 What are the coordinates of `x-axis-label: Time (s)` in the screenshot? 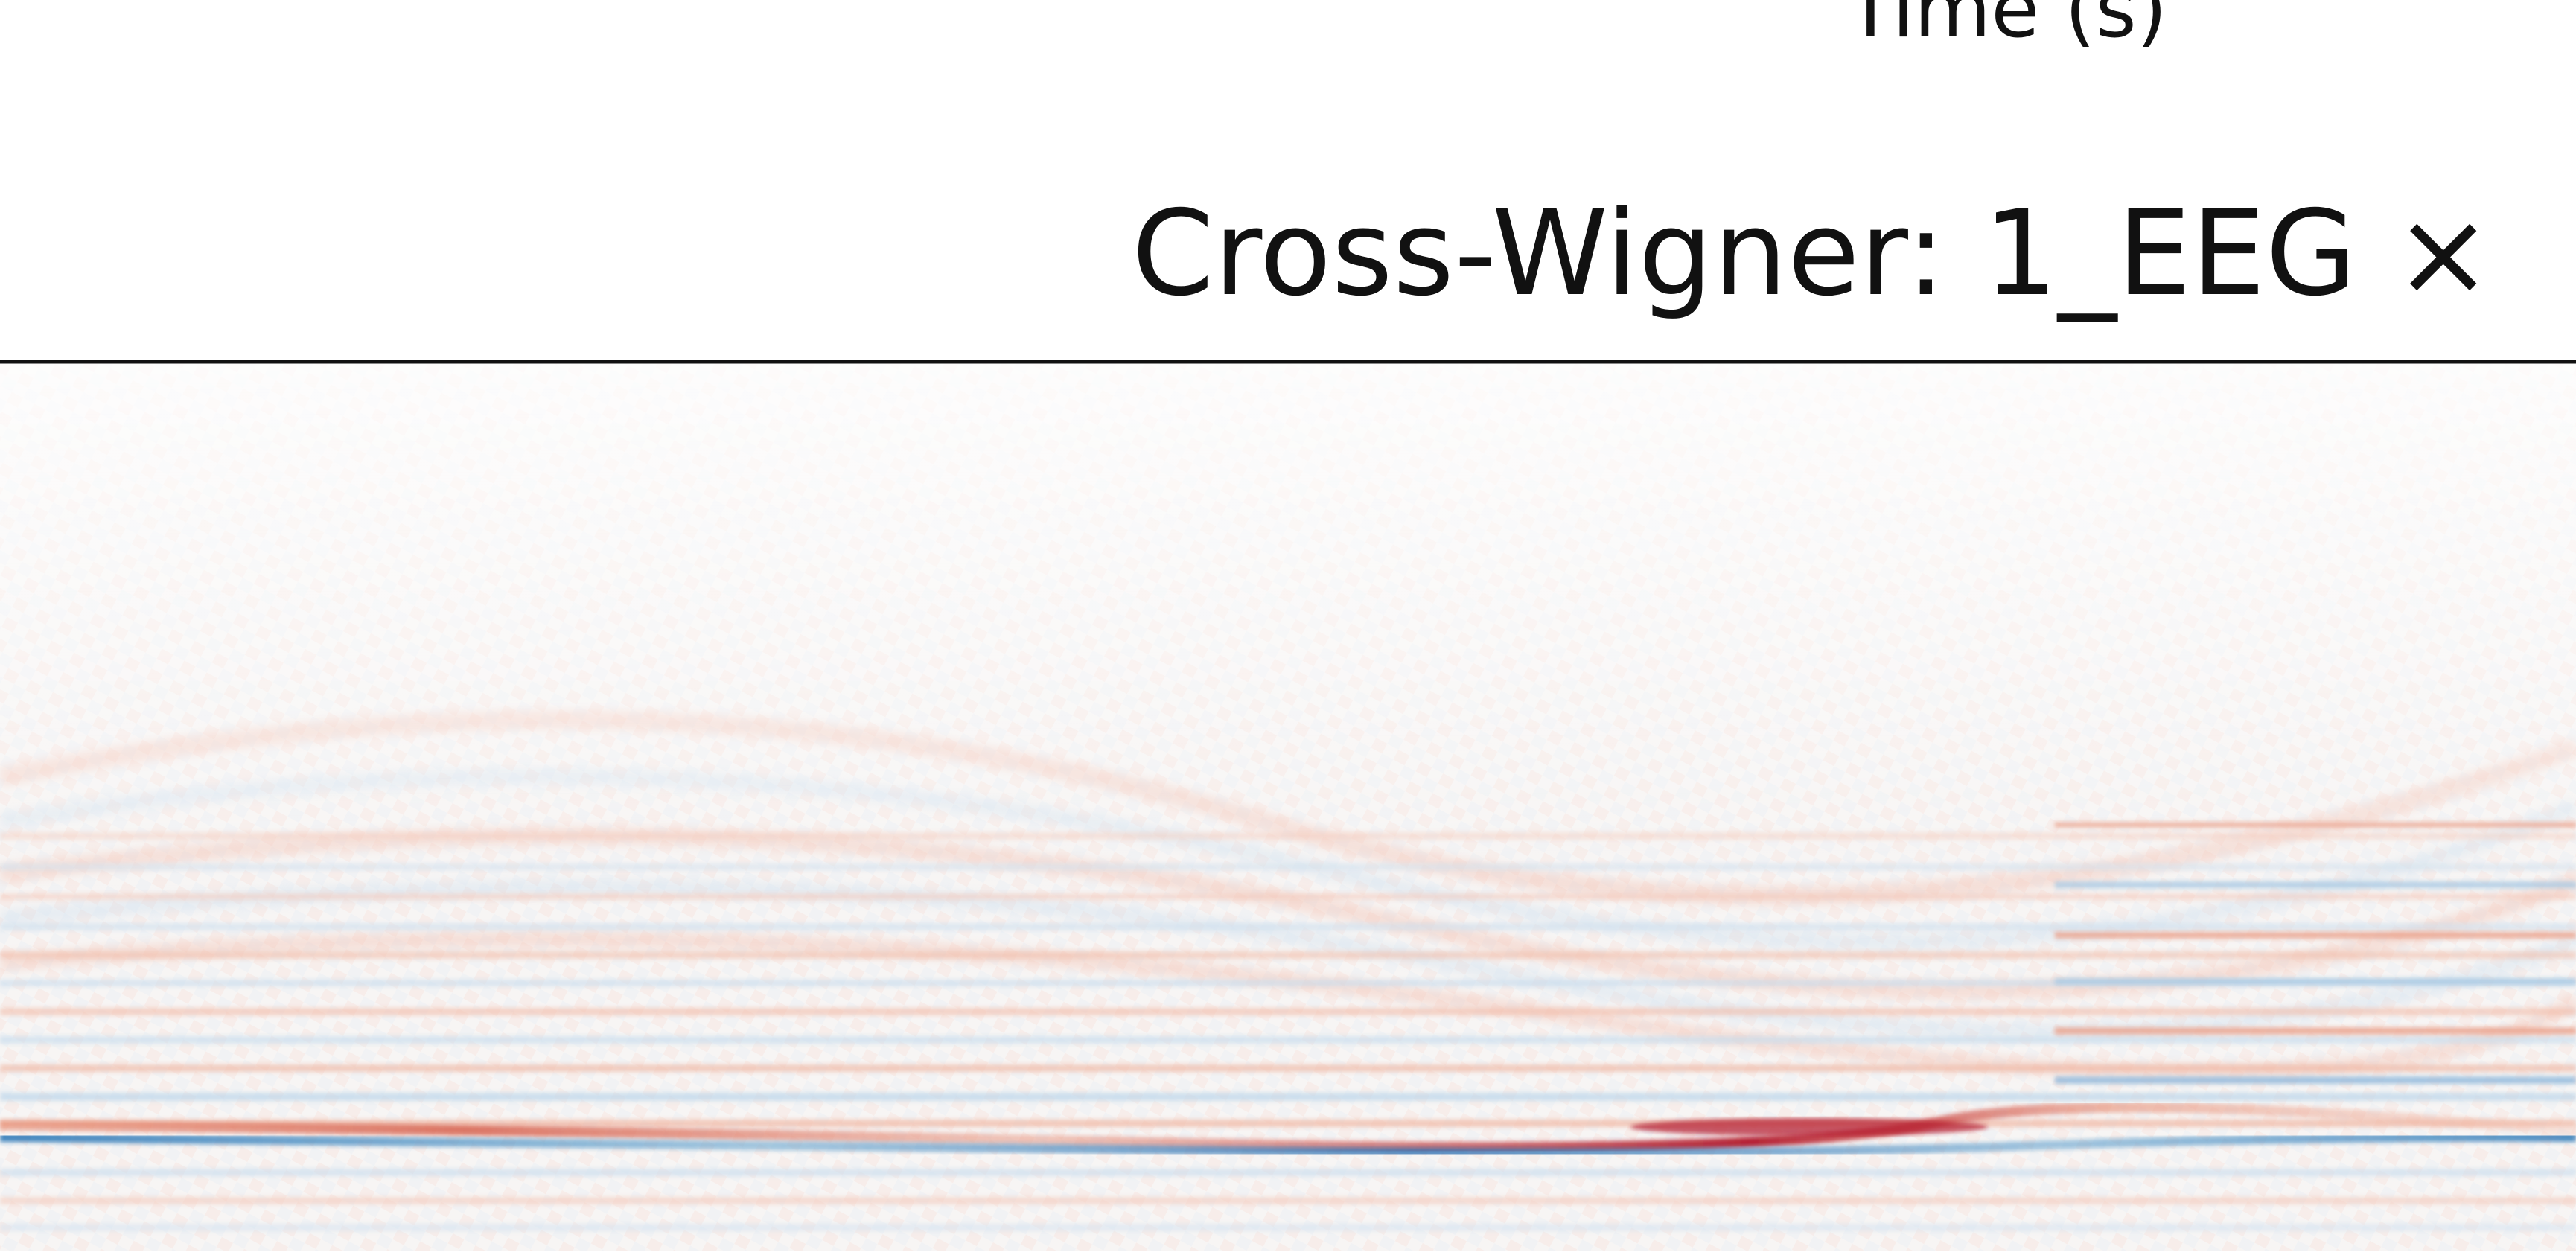 It's located at (2007, 27).